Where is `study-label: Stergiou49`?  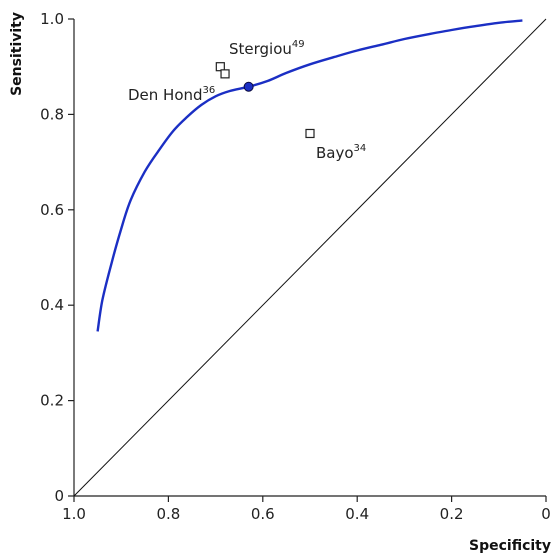
study-label: Stergiou49 is located at coordinates (267, 48).